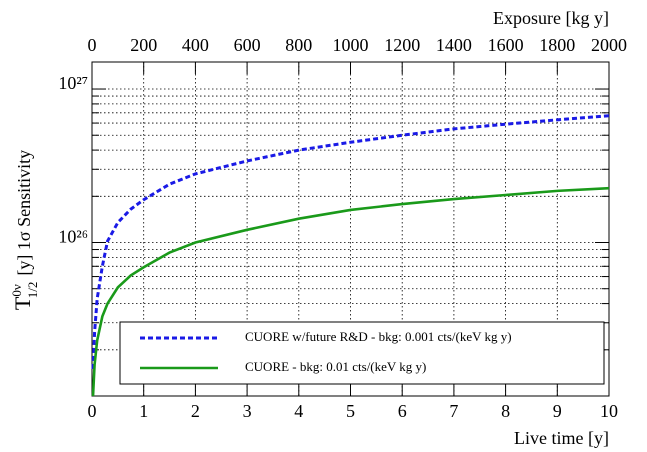  What do you see at coordinates (506, 45) in the screenshot?
I see `x2-tick-label: 1600` at bounding box center [506, 45].